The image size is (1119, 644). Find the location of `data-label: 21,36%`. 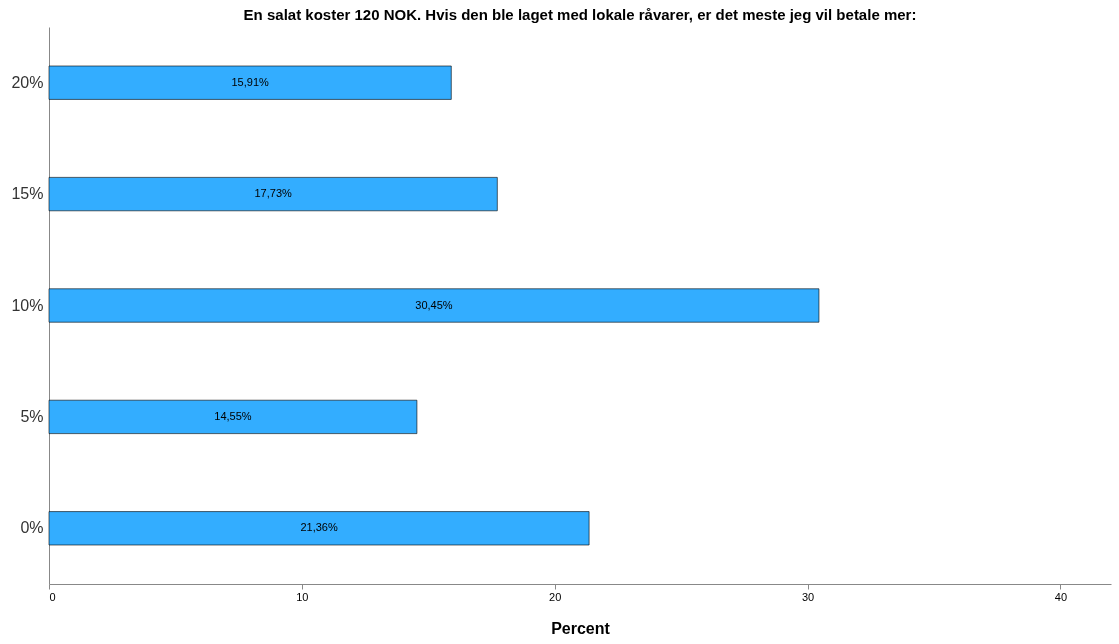

data-label: 21,36% is located at coordinates (319, 527).